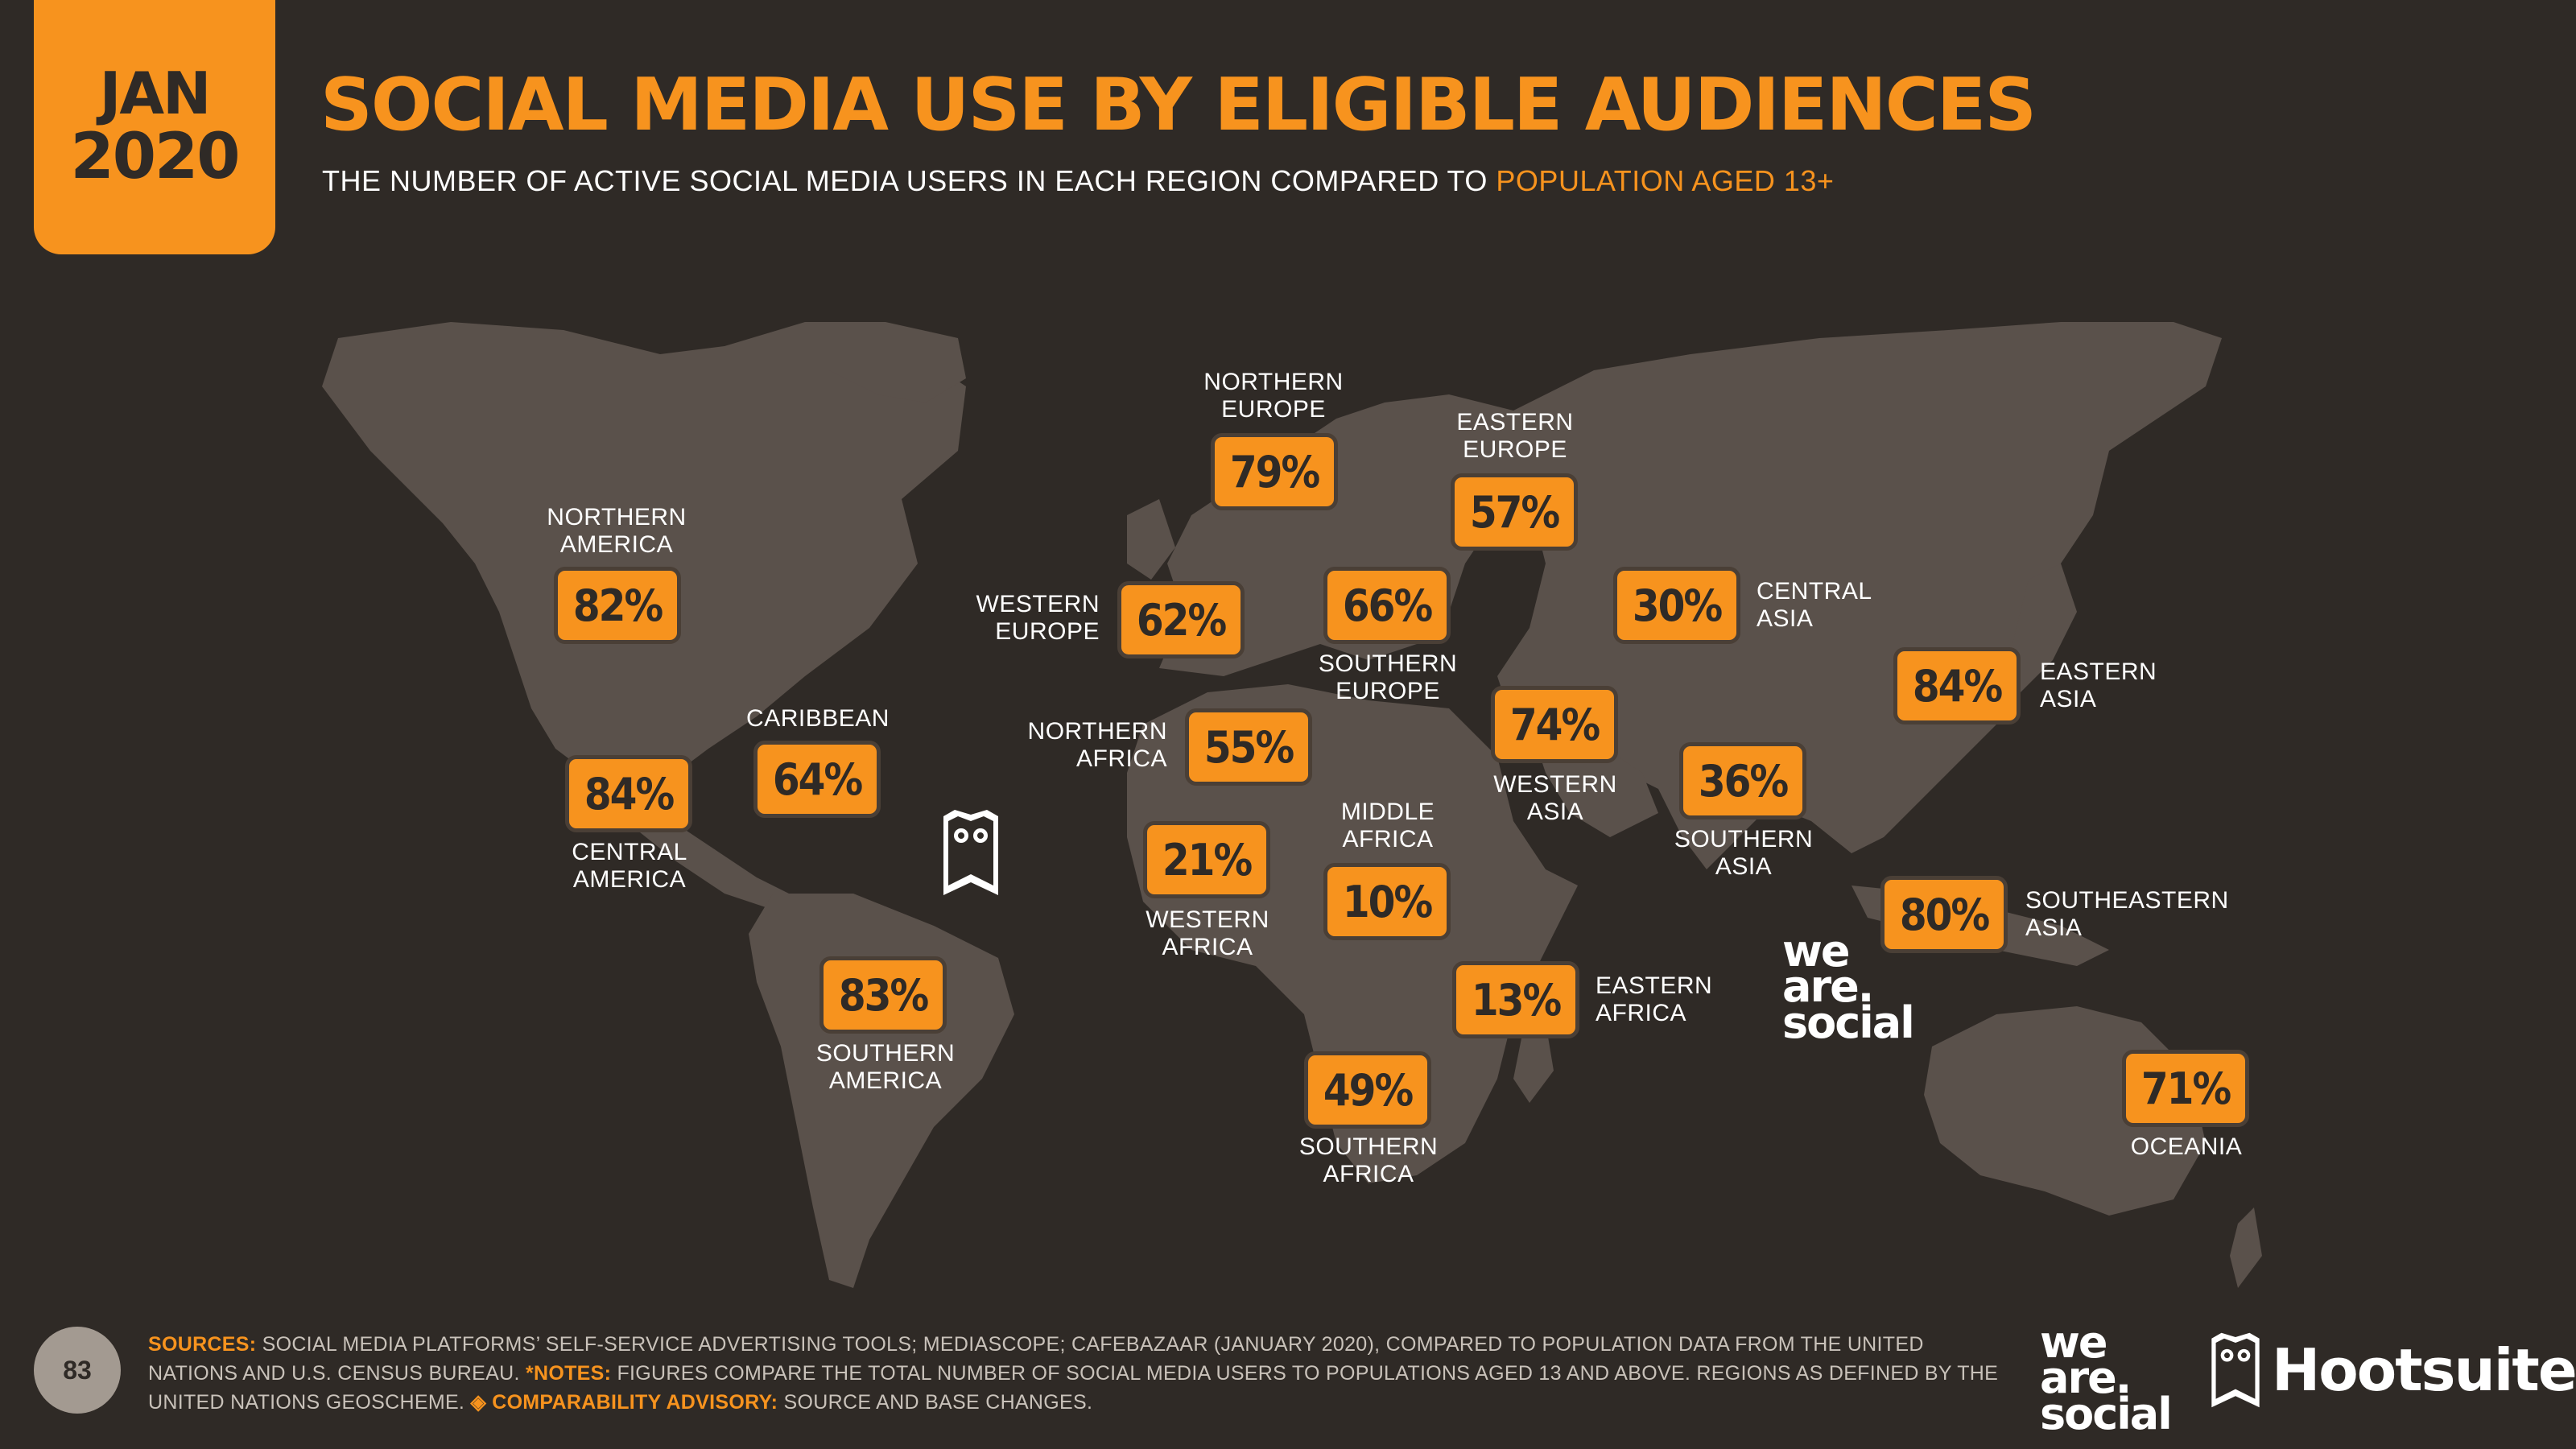 This screenshot has width=2576, height=1449. I want to click on logo-line-social: social, so click(2106, 1413).